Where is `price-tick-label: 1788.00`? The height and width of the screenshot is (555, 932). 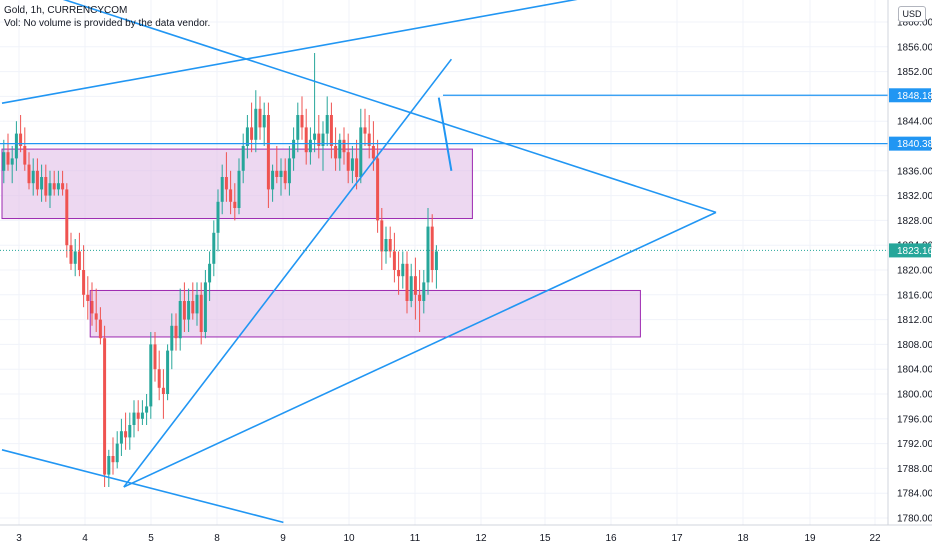 price-tick-label: 1788.00 is located at coordinates (914, 469).